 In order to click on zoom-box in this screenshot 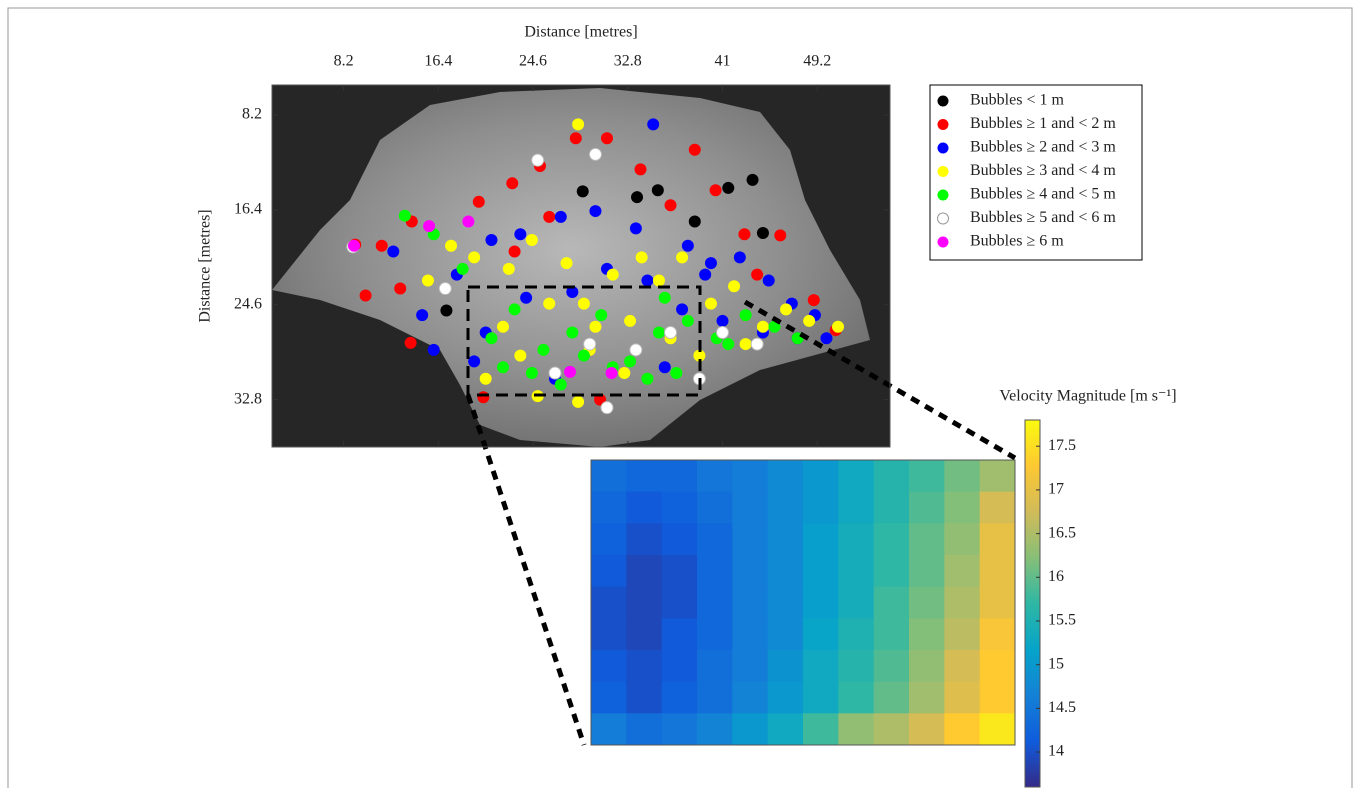, I will do `click(584, 341)`.